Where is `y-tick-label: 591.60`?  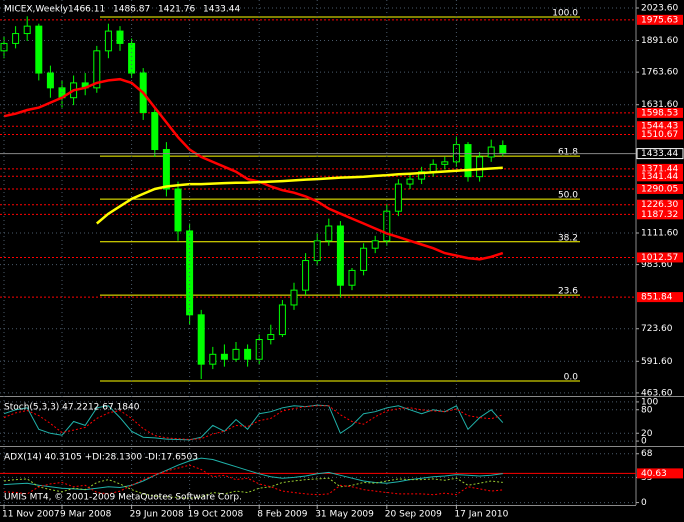 y-tick-label: 591.60 is located at coordinates (657, 362).